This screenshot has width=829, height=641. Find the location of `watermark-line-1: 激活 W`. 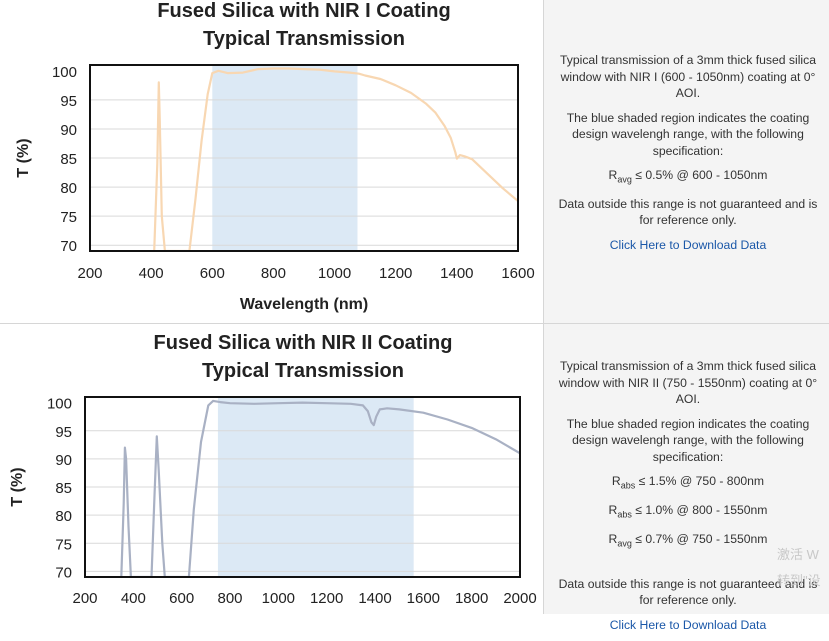

watermark-line-1: 激活 W is located at coordinates (798, 554).